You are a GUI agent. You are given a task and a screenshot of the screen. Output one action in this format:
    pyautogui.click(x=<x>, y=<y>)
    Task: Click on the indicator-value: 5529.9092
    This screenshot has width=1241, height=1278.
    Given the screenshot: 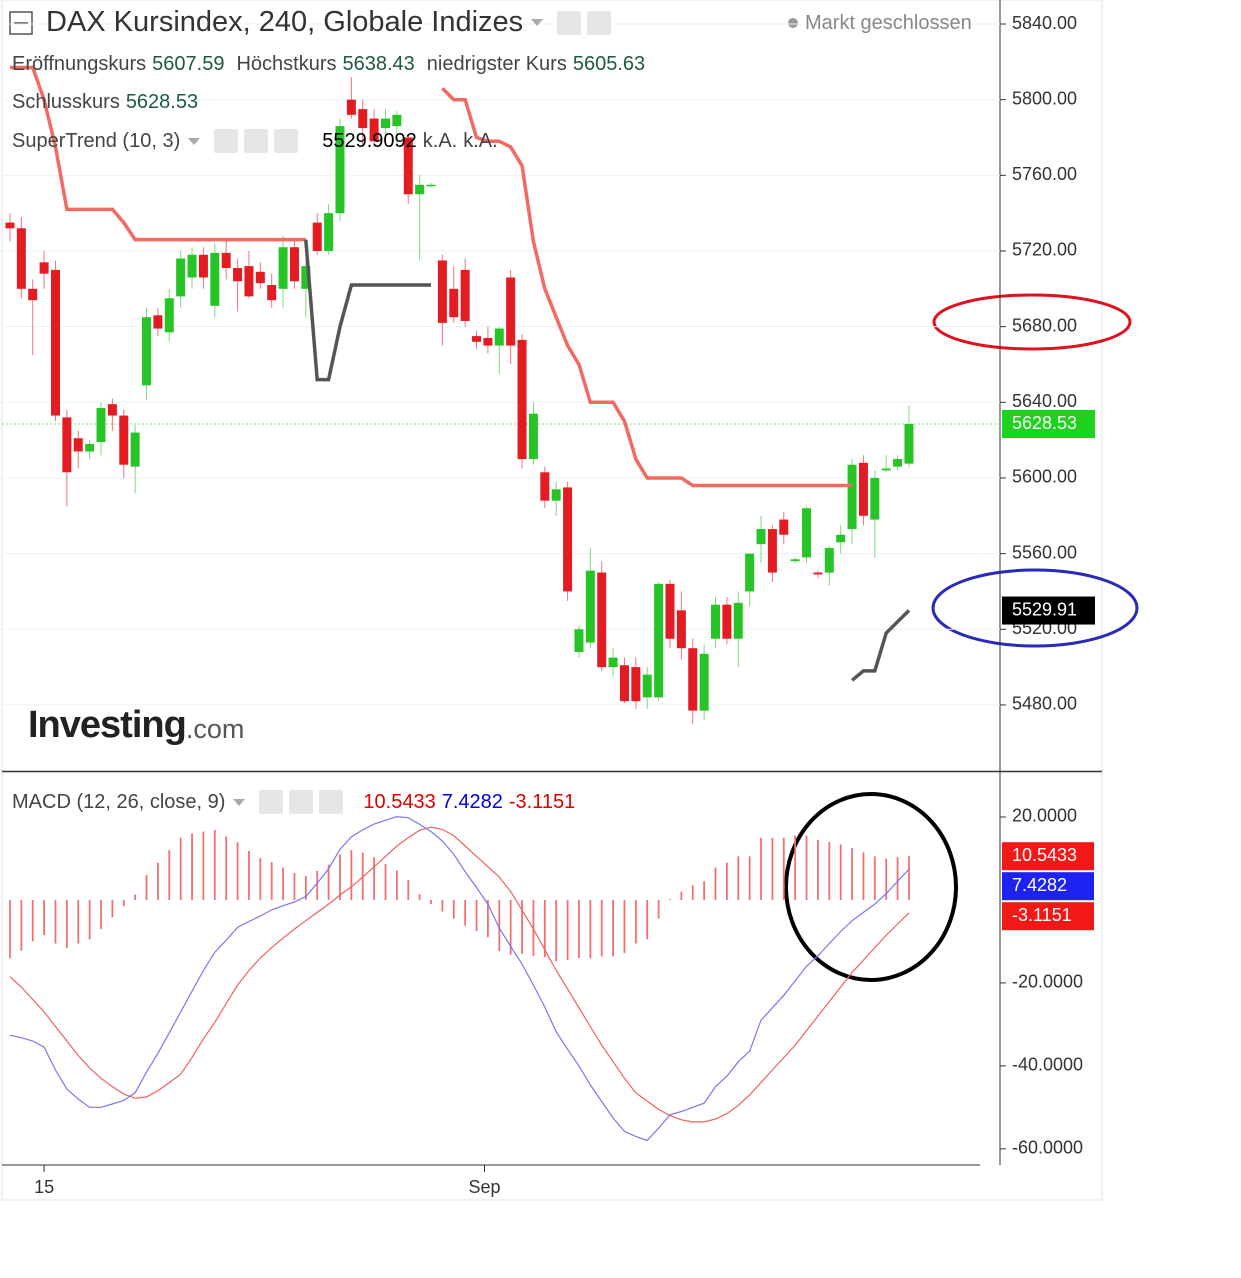 What is the action you would take?
    pyautogui.click(x=369, y=140)
    